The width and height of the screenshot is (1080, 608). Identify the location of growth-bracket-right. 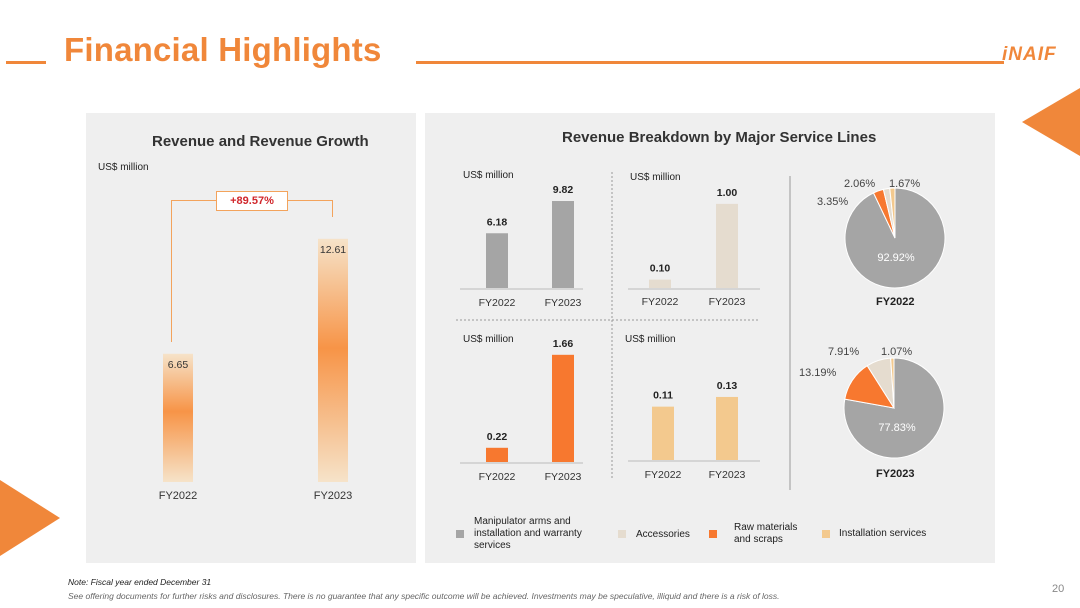
(310, 208).